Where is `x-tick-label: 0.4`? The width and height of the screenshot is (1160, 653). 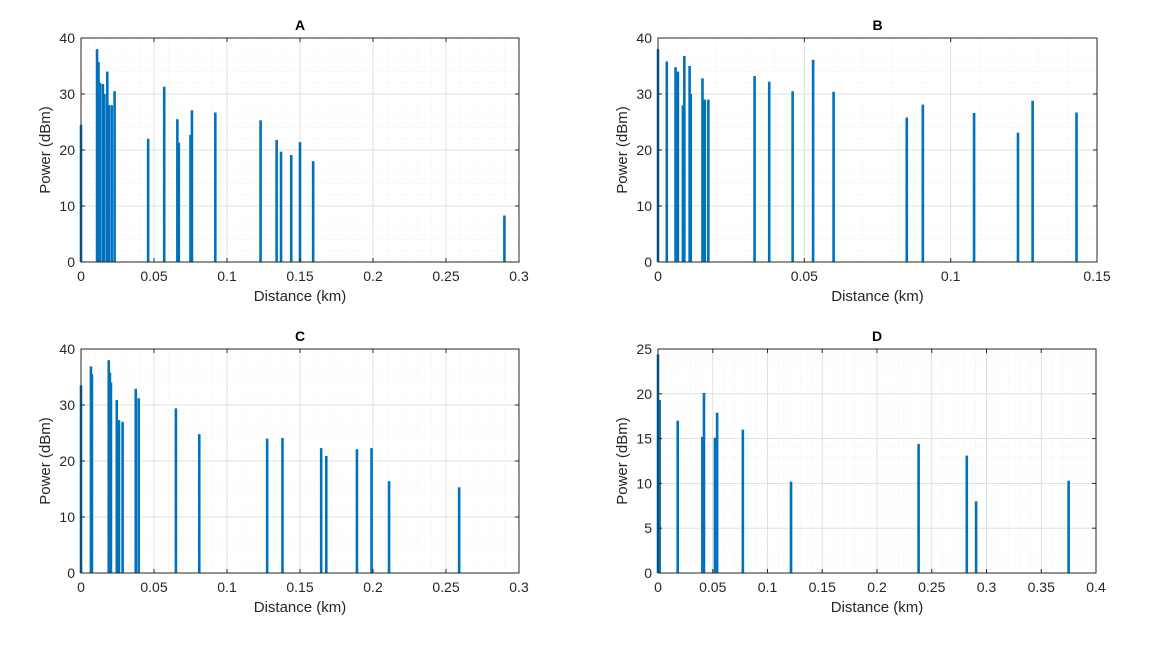 x-tick-label: 0.4 is located at coordinates (1096, 587).